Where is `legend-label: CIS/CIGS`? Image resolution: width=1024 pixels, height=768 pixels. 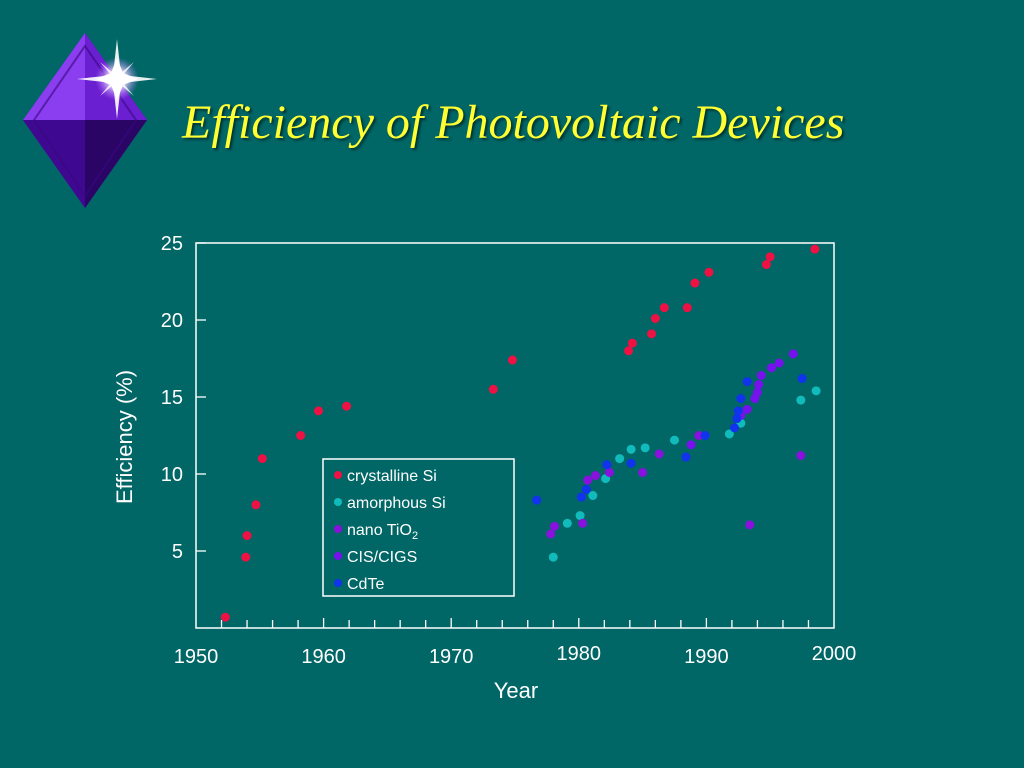
legend-label: CIS/CIGS is located at coordinates (382, 557).